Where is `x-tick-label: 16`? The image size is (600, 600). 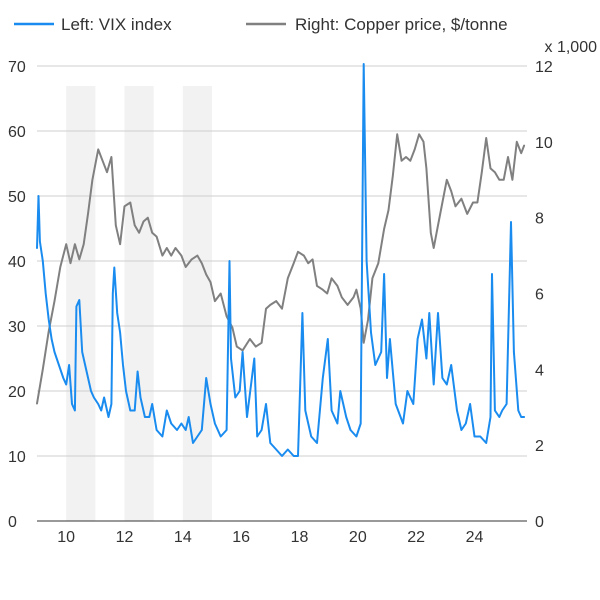 x-tick-label: 16 is located at coordinates (241, 537).